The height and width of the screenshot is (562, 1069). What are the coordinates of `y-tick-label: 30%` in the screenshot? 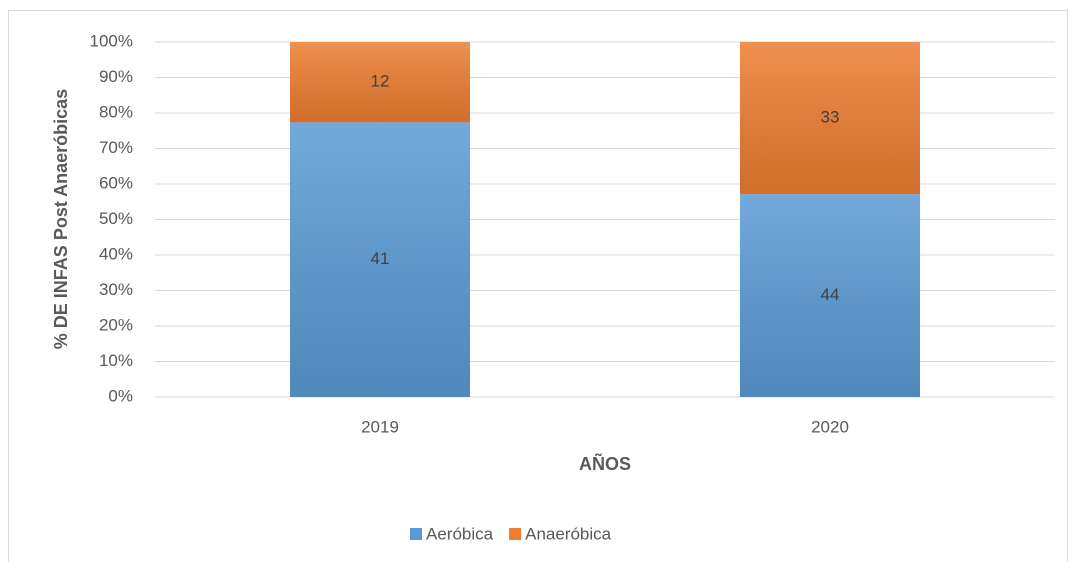 It's located at (116, 289).